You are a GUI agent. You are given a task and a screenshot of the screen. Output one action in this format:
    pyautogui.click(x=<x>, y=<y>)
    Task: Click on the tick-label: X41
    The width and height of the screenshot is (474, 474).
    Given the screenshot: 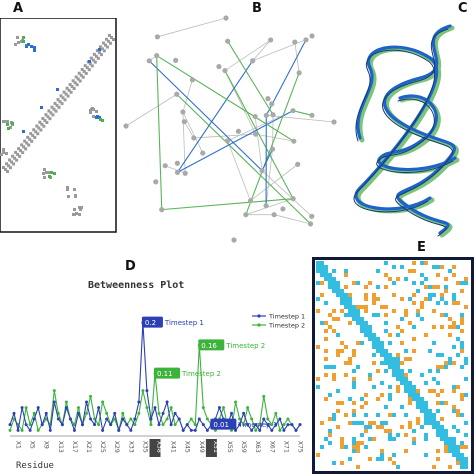 What is the action you would take?
    pyautogui.click(x=174, y=447)
    